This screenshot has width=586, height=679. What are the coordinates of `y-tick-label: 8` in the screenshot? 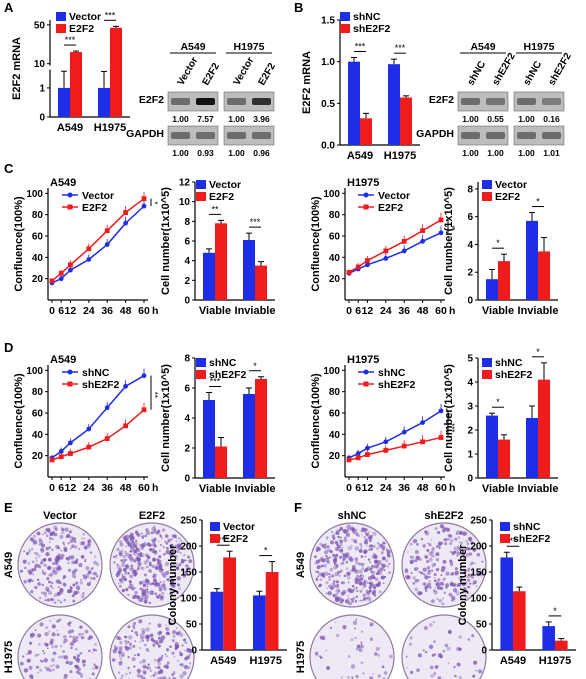 It's located at (470, 189).